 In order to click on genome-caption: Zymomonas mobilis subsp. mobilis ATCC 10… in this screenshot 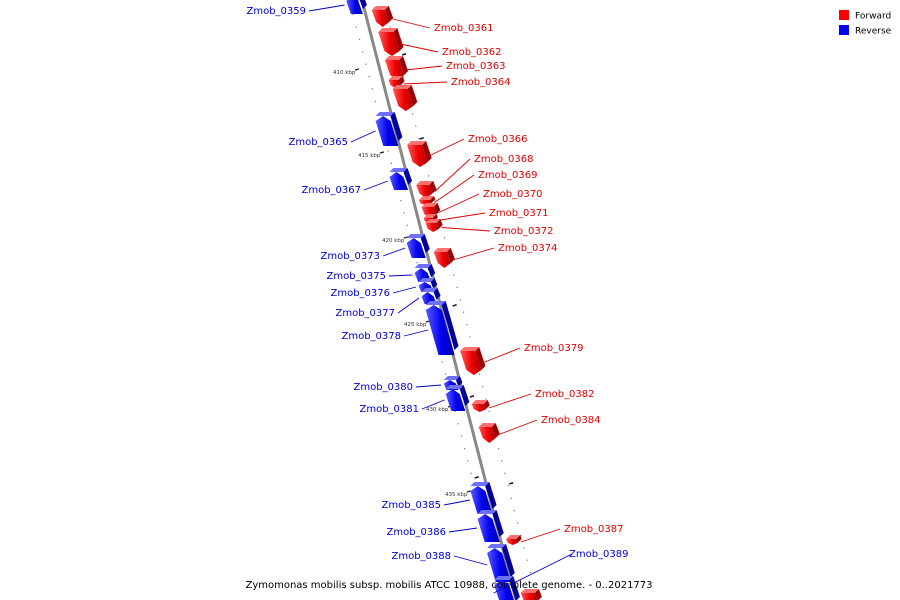, I will do `click(448, 585)`.